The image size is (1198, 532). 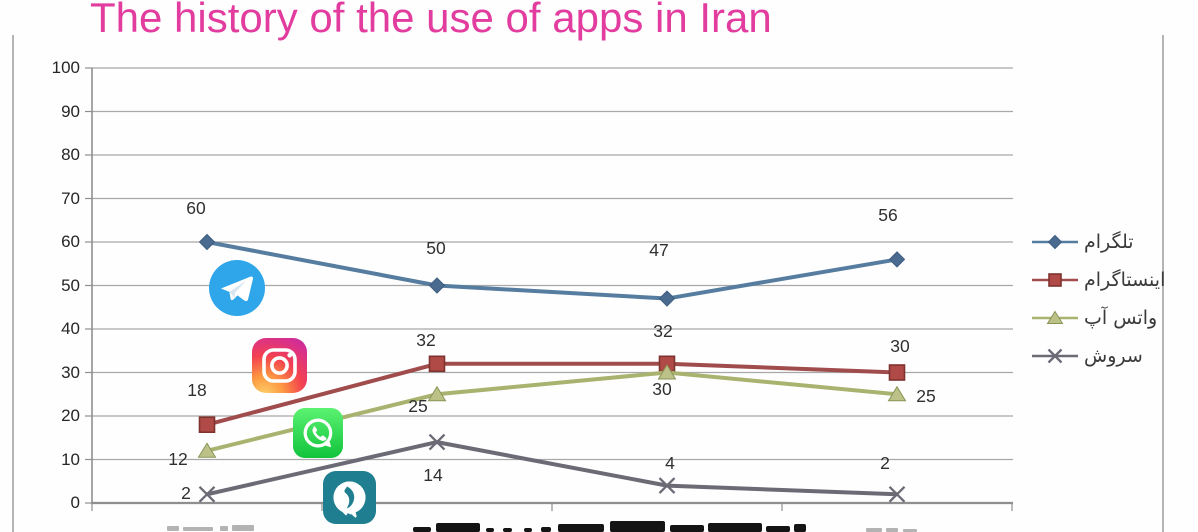 What do you see at coordinates (431, 20) in the screenshot?
I see `chart-title: The history of the use of apps in Iran` at bounding box center [431, 20].